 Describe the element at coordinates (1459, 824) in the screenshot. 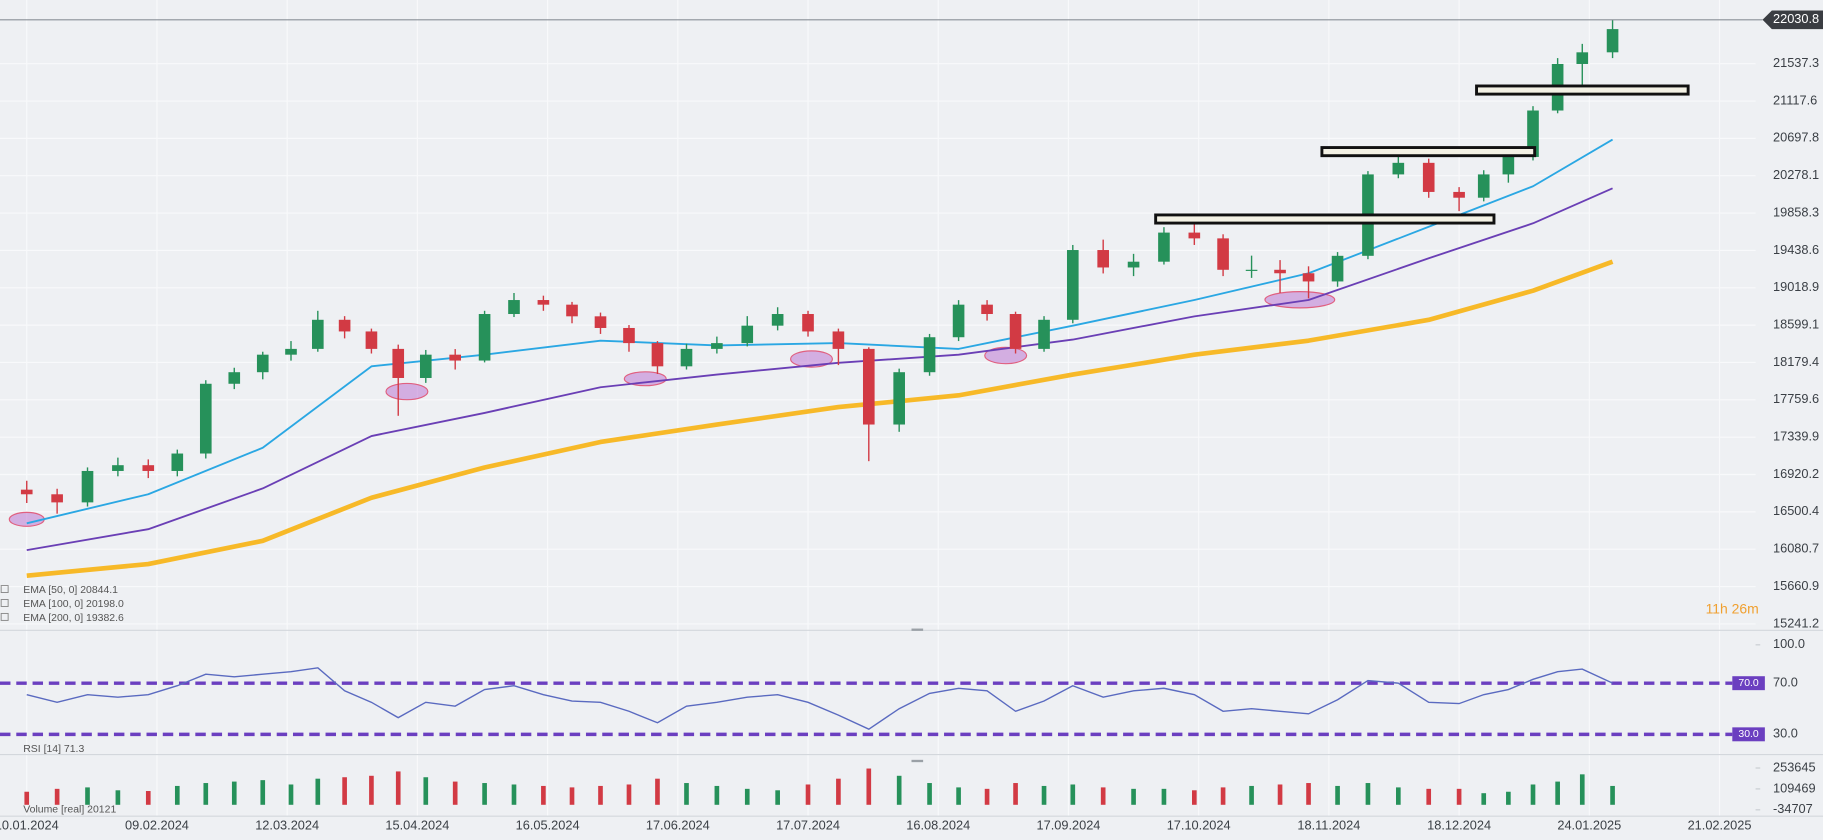

I see `x-tick-label: 18.12.2024` at that location.